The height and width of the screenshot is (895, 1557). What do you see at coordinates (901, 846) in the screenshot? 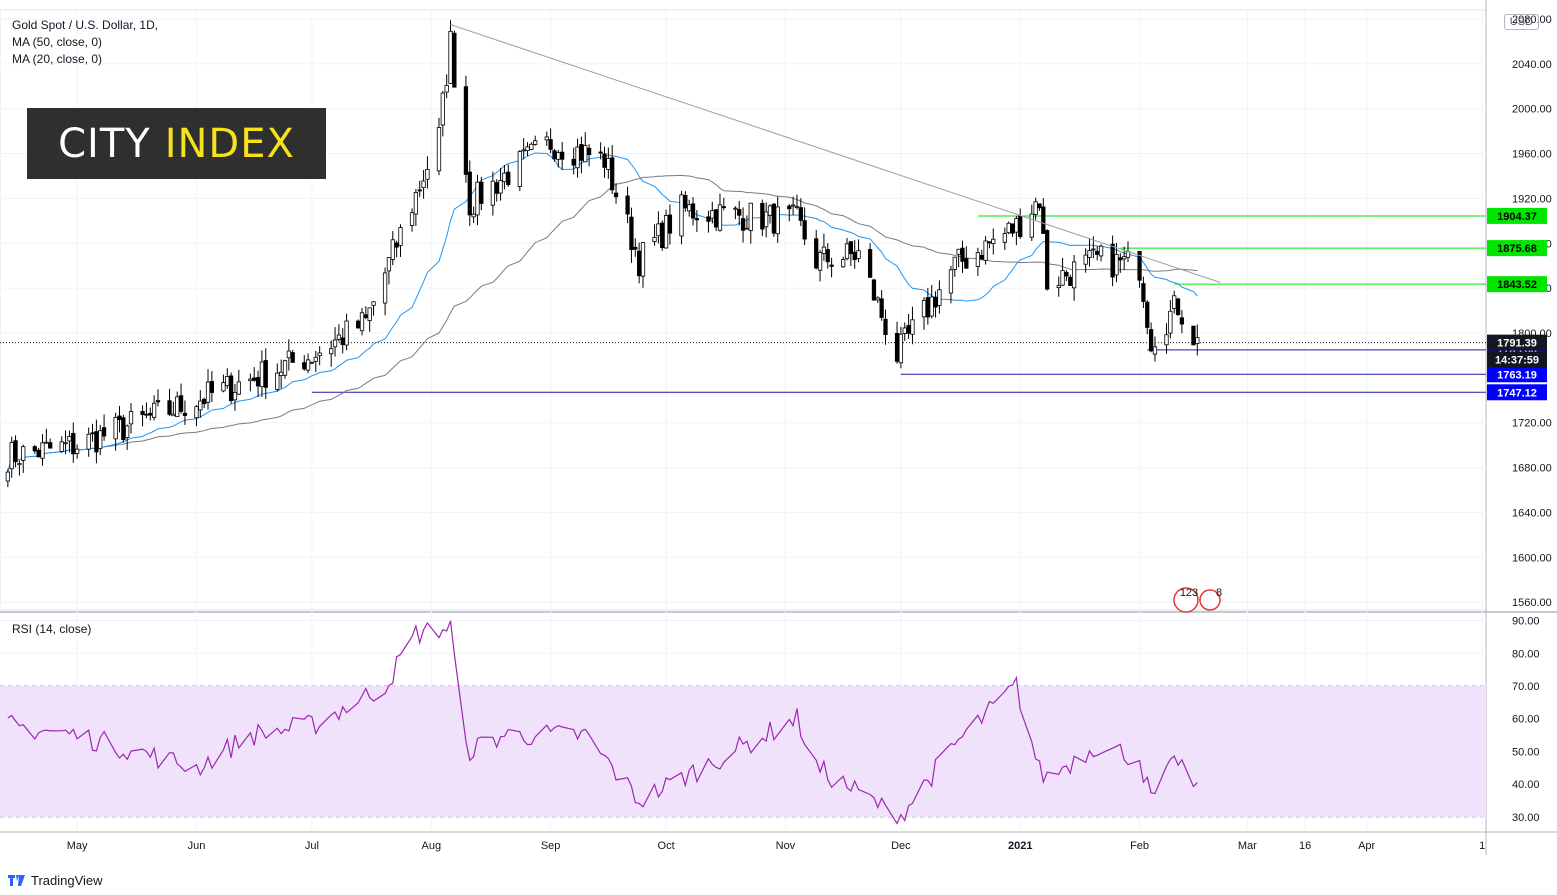
I see `time-tick-label: Dec` at bounding box center [901, 846].